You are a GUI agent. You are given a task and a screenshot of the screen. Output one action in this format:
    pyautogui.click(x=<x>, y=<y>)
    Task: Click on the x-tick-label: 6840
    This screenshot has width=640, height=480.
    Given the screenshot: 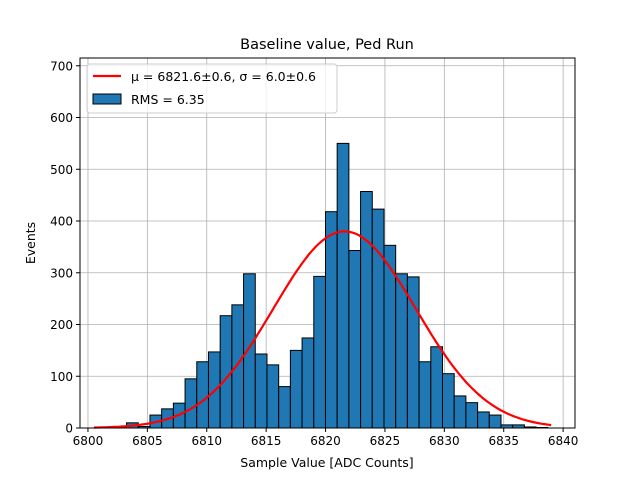 What is the action you would take?
    pyautogui.click(x=563, y=441)
    